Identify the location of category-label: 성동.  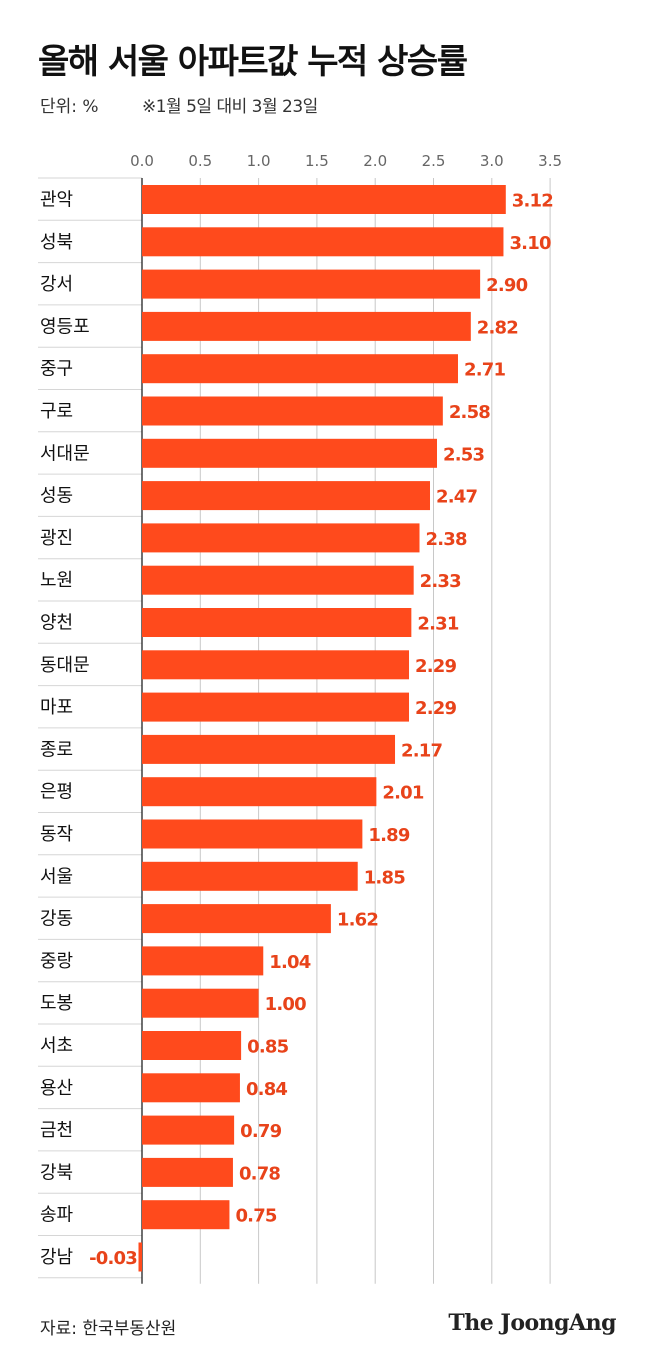
(56, 496).